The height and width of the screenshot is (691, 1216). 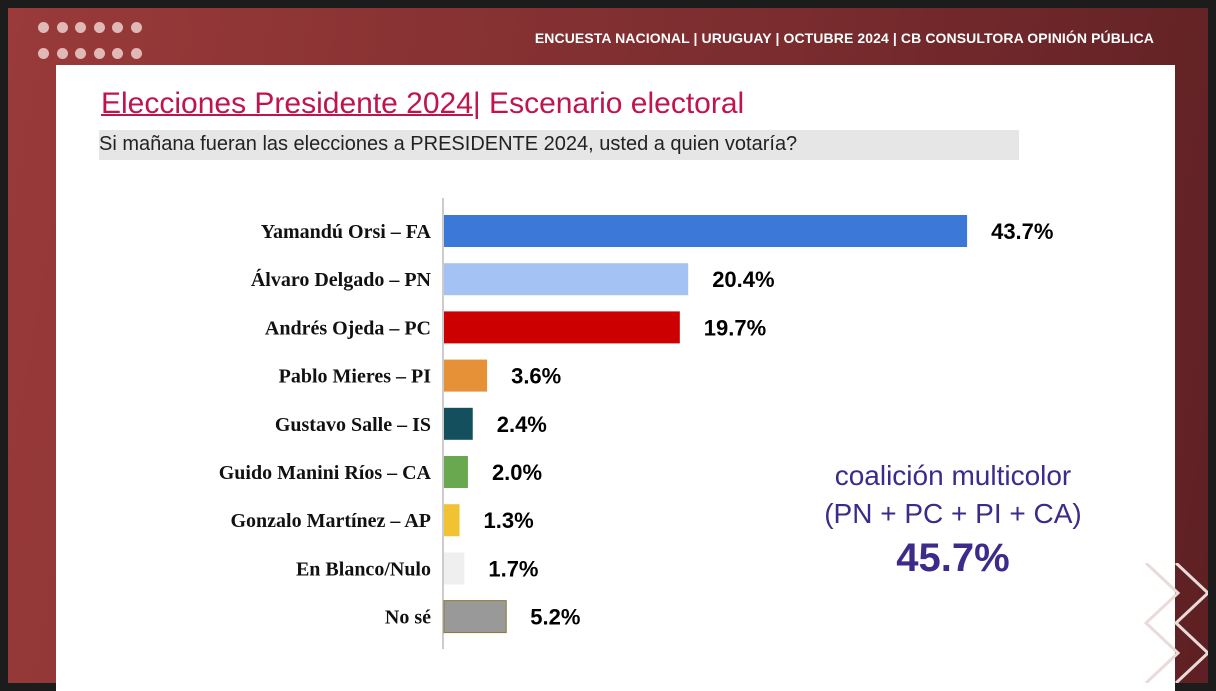 I want to click on category-label: No sé, so click(x=408, y=618).